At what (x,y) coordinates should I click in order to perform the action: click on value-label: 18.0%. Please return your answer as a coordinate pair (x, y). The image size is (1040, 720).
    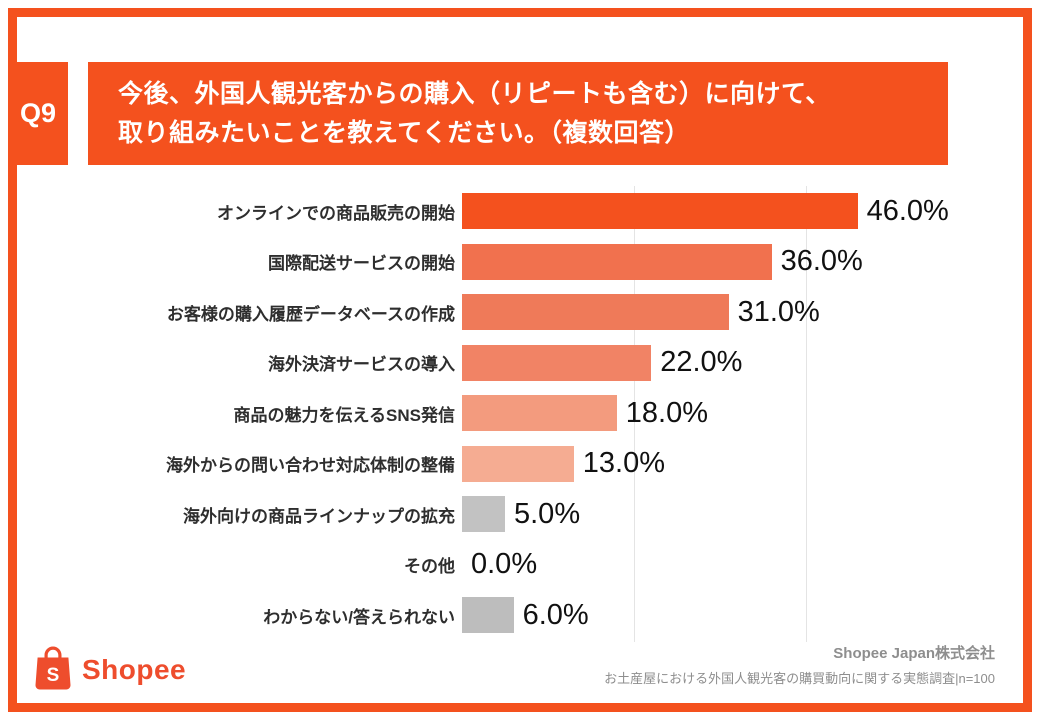
    Looking at the image, I should click on (667, 412).